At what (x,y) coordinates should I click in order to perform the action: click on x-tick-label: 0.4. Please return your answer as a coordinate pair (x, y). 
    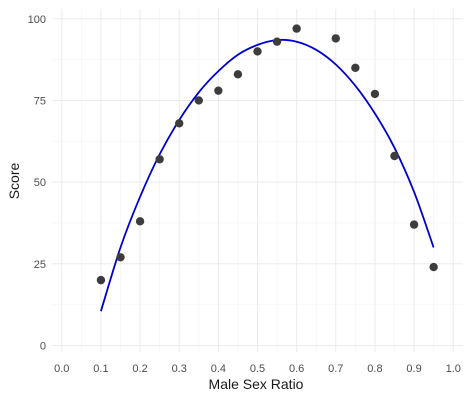
    Looking at the image, I should click on (218, 369).